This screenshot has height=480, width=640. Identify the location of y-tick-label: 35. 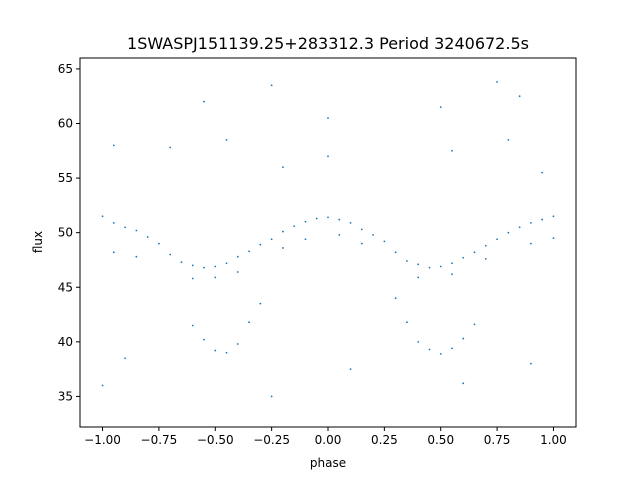
(65, 396).